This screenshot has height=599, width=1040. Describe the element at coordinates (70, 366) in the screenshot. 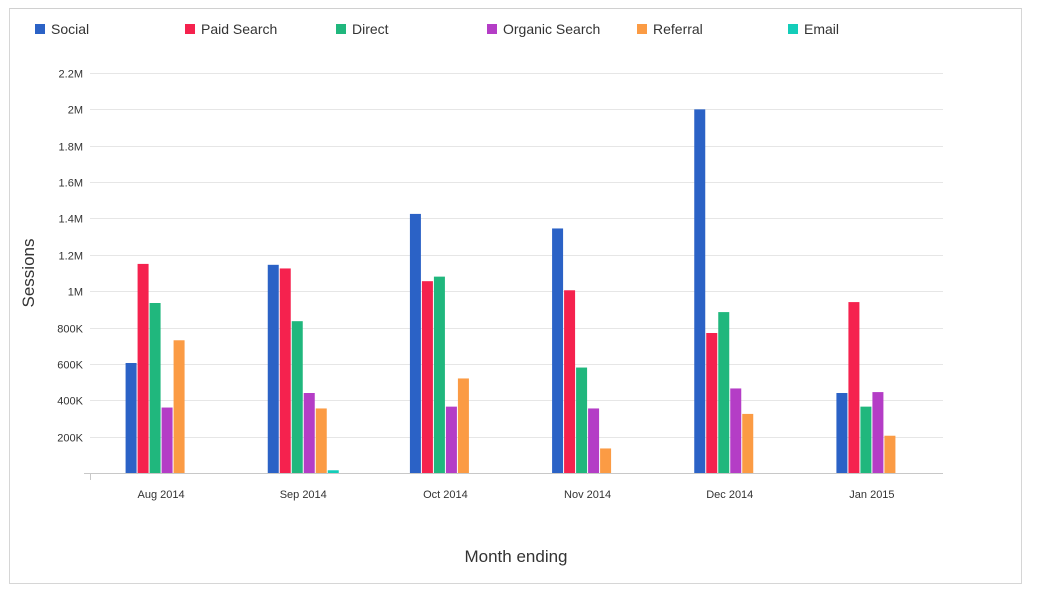

I see `y-tick-label: 600K` at that location.